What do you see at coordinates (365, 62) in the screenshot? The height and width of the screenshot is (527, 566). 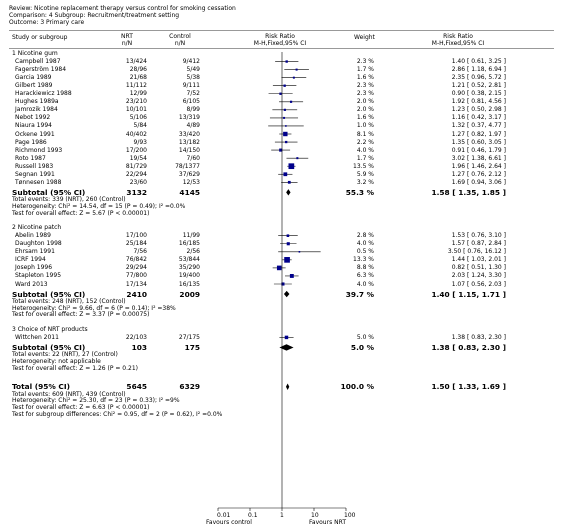 I see `study-weight: 2.3 %` at bounding box center [365, 62].